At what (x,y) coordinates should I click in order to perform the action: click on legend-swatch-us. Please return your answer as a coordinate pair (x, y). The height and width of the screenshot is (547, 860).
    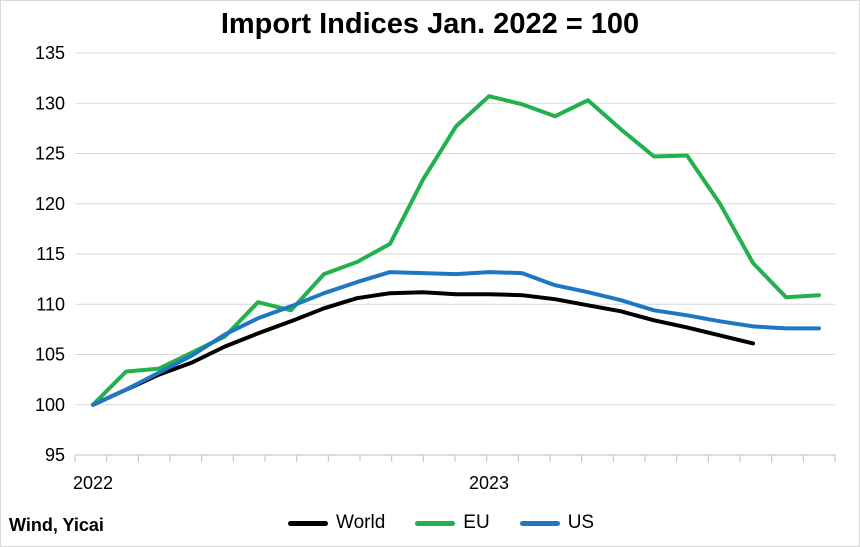
    Looking at the image, I should click on (539, 523).